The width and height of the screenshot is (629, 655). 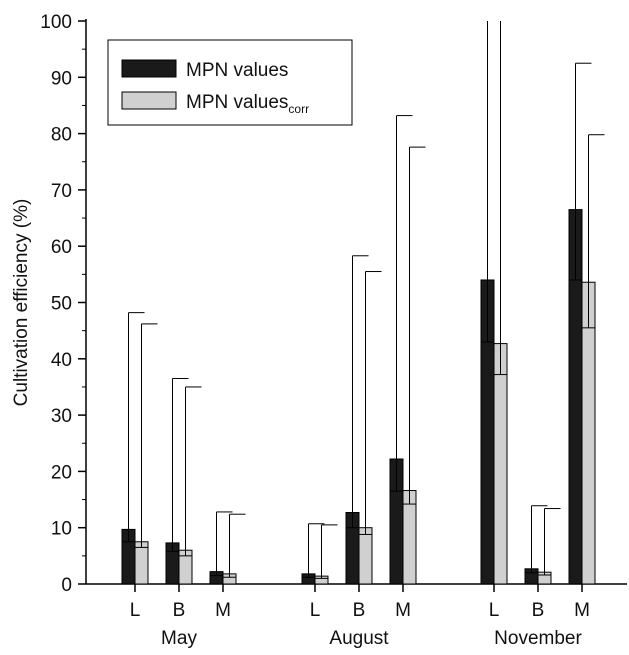 I want to click on y-axis-title: Cultivation efficiency (%), so click(x=21, y=303).